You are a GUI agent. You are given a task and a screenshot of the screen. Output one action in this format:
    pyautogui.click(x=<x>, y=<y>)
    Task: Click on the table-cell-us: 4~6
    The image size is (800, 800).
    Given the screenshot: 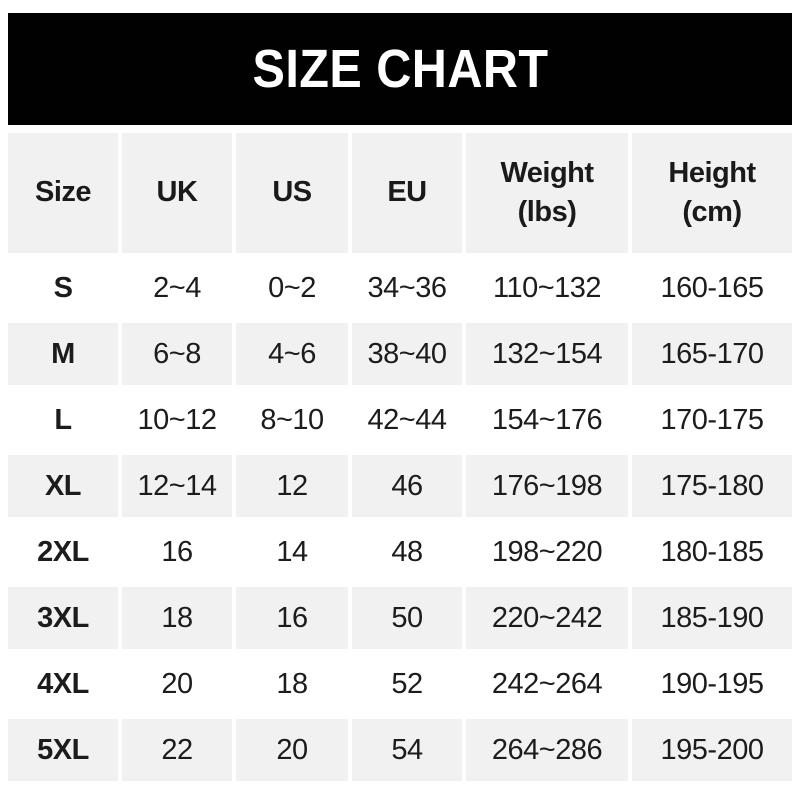 What is the action you would take?
    pyautogui.click(x=292, y=354)
    